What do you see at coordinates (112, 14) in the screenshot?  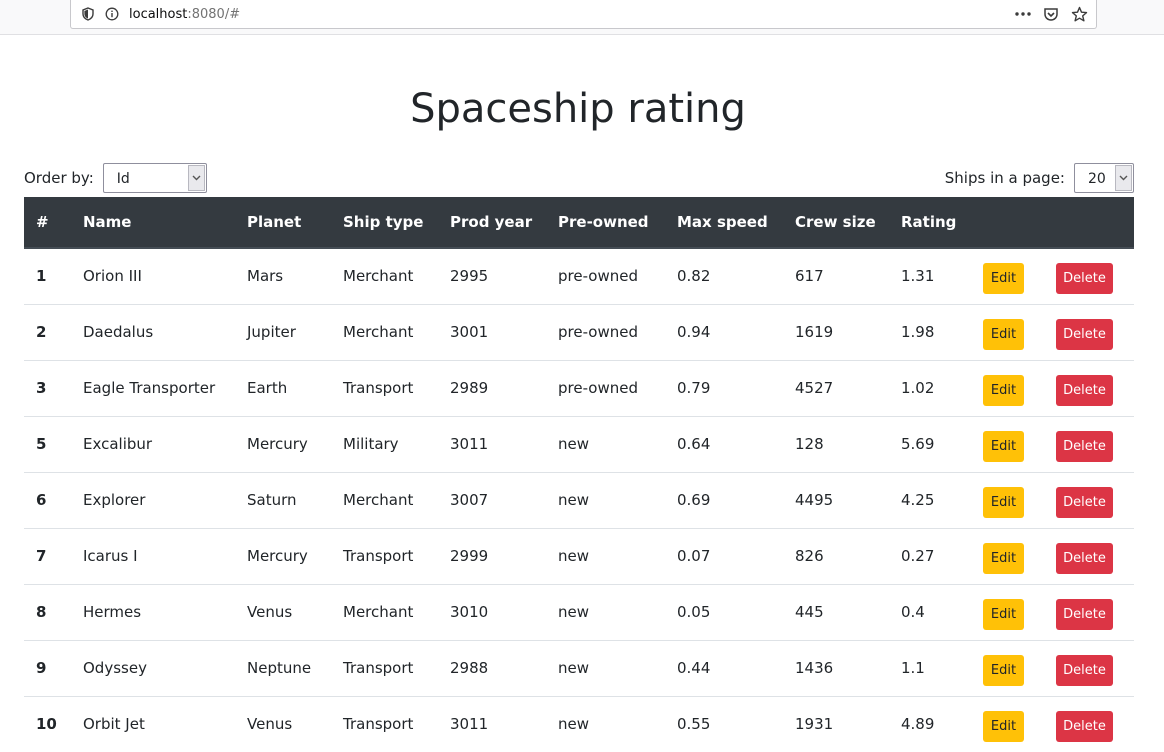 I see `info-icon` at bounding box center [112, 14].